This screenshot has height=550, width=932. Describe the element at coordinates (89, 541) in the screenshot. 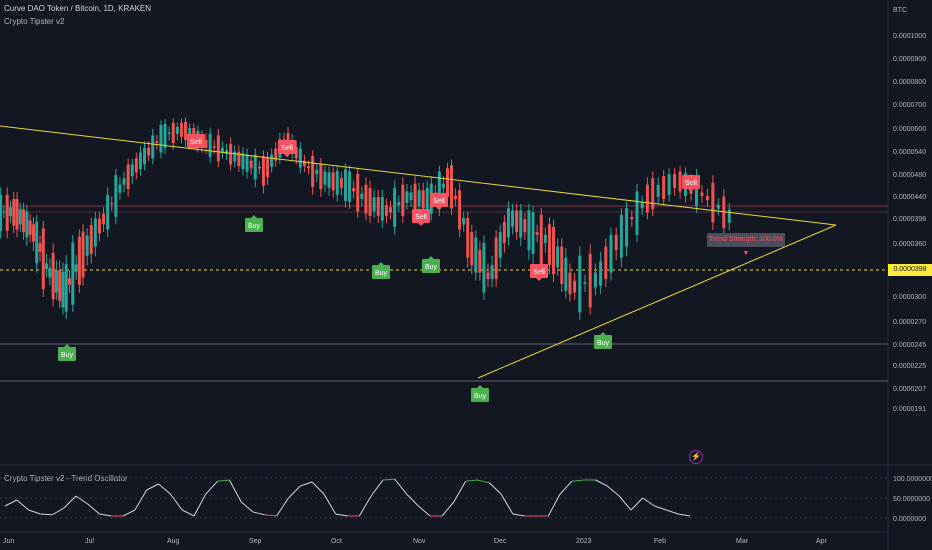

I see `x-tick-label: Jul` at that location.